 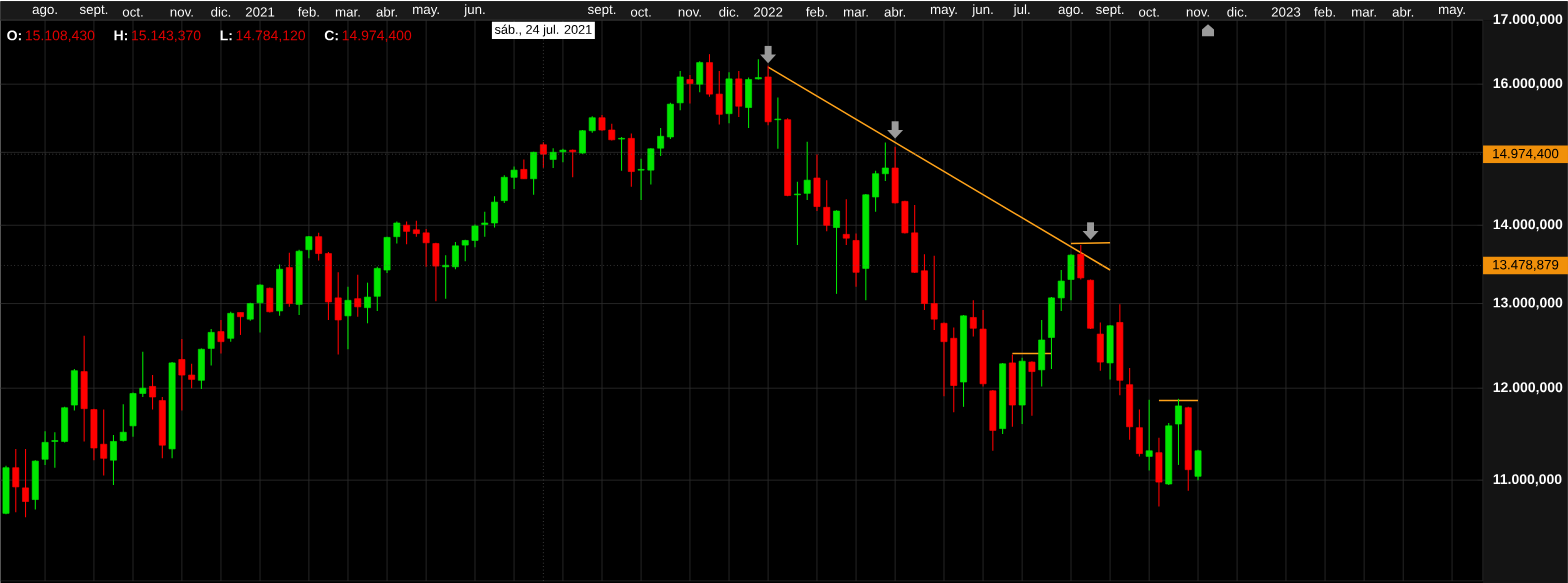 What do you see at coordinates (1286, 12) in the screenshot?
I see `x-tick-label: 2023` at bounding box center [1286, 12].